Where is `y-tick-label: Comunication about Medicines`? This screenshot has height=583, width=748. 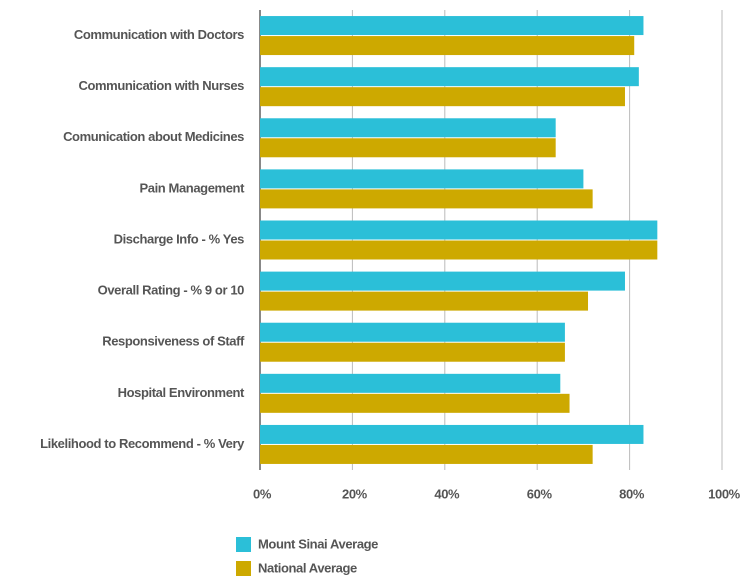
y-tick-label: Comunication about Medicines is located at coordinates (153, 136).